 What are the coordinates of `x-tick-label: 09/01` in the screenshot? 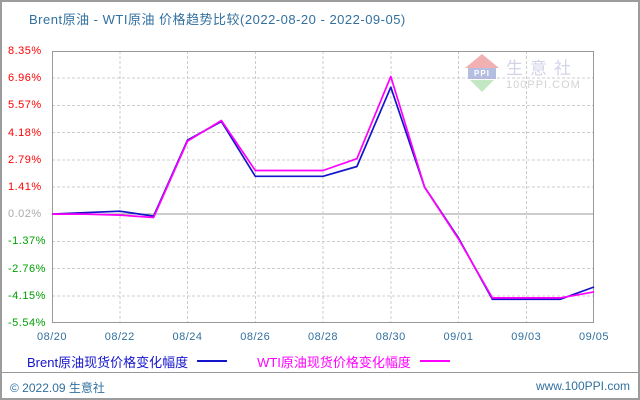 It's located at (458, 337).